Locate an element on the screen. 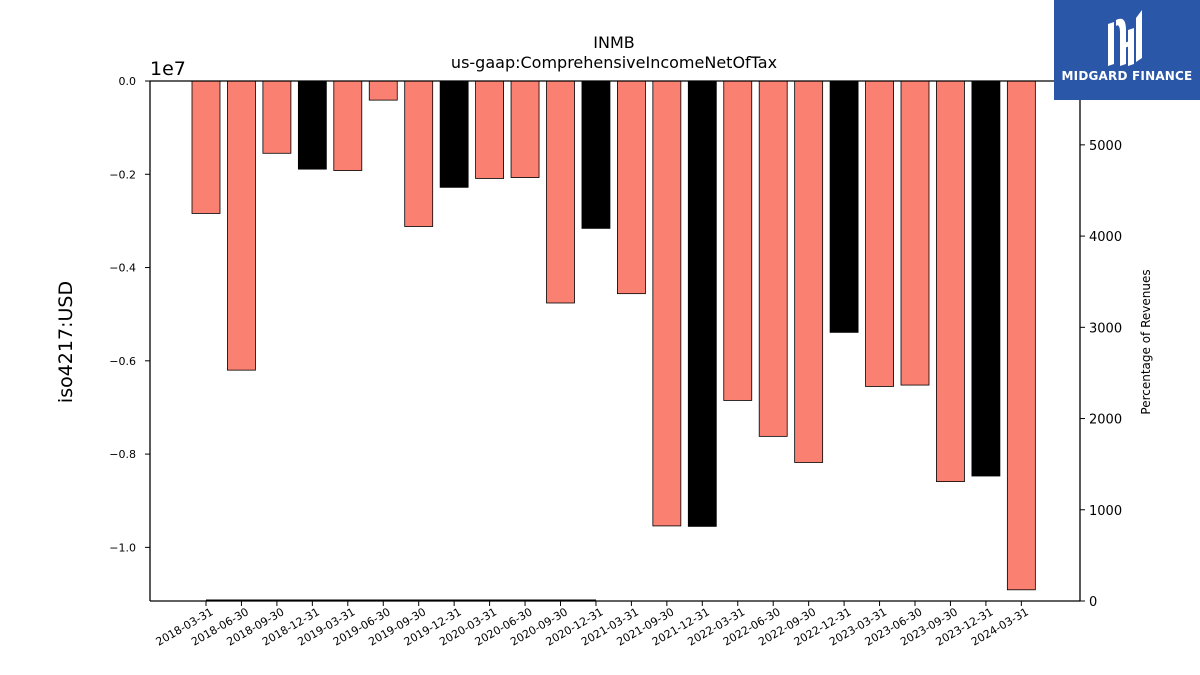 The height and width of the screenshot is (675, 1200). logo-text: MIDGARD FINANCE is located at coordinates (1127, 76).